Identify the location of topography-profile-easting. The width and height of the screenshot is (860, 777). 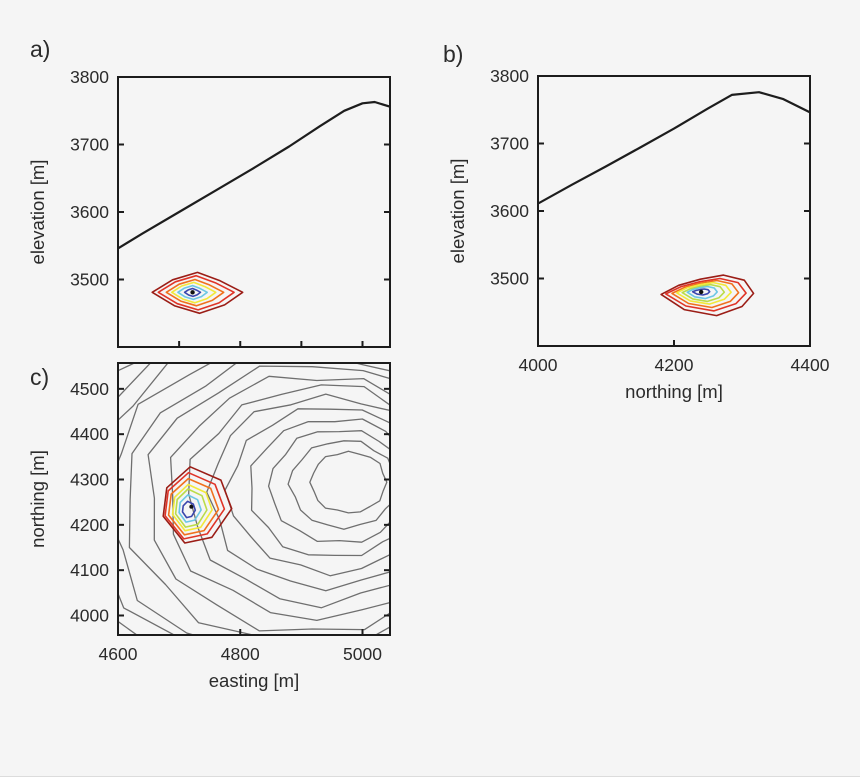
(254, 175).